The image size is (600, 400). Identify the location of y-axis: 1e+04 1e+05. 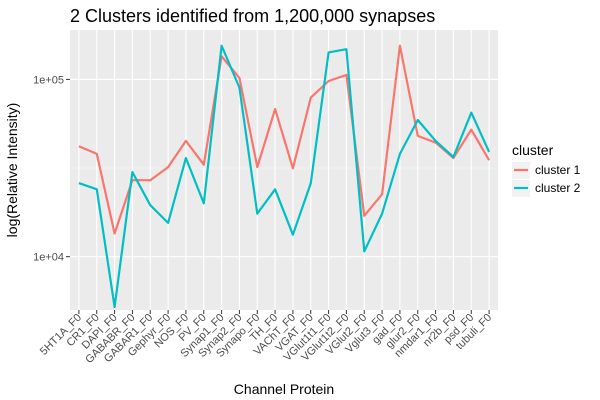
(51, 169).